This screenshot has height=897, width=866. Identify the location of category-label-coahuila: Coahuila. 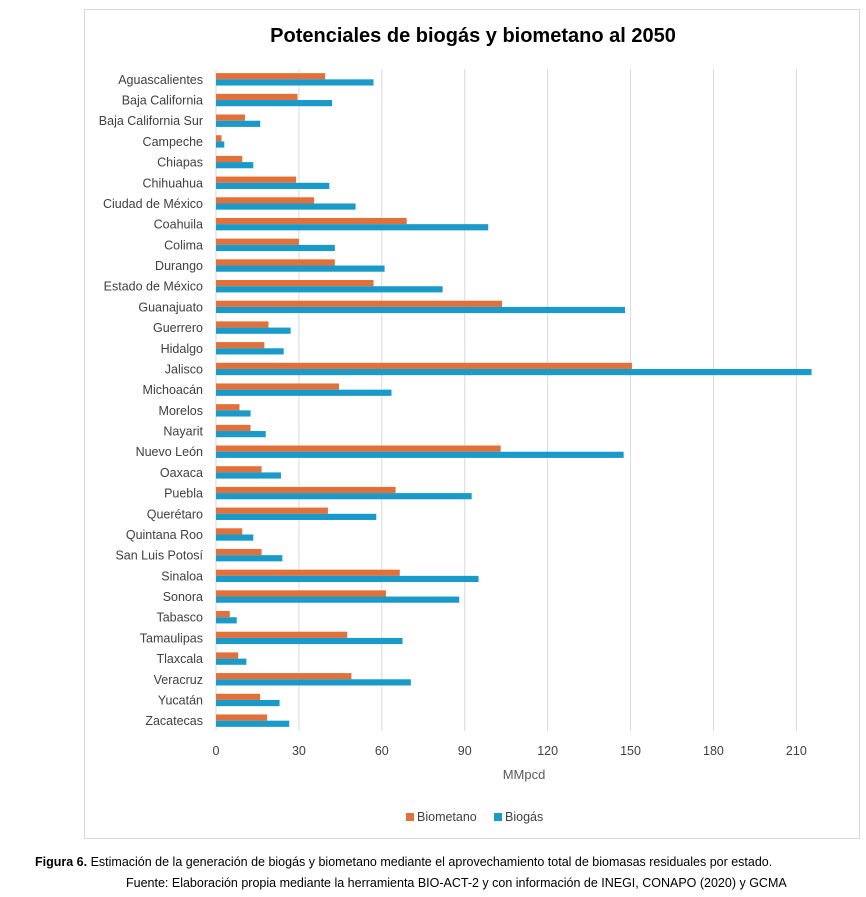
(178, 225).